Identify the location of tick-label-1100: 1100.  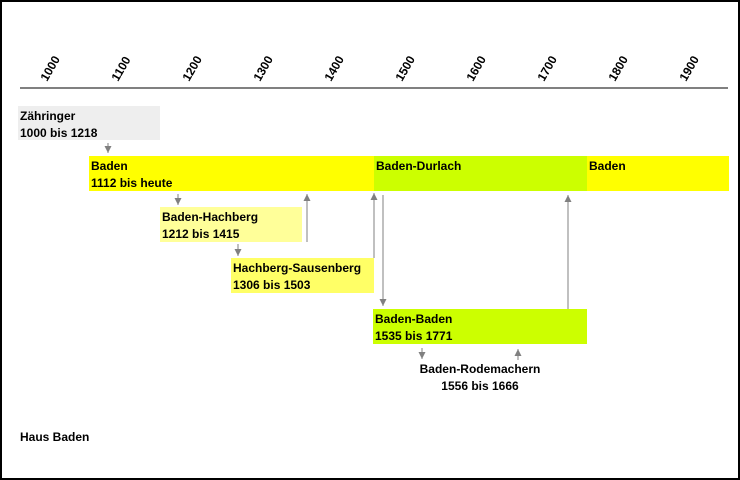
(120, 69).